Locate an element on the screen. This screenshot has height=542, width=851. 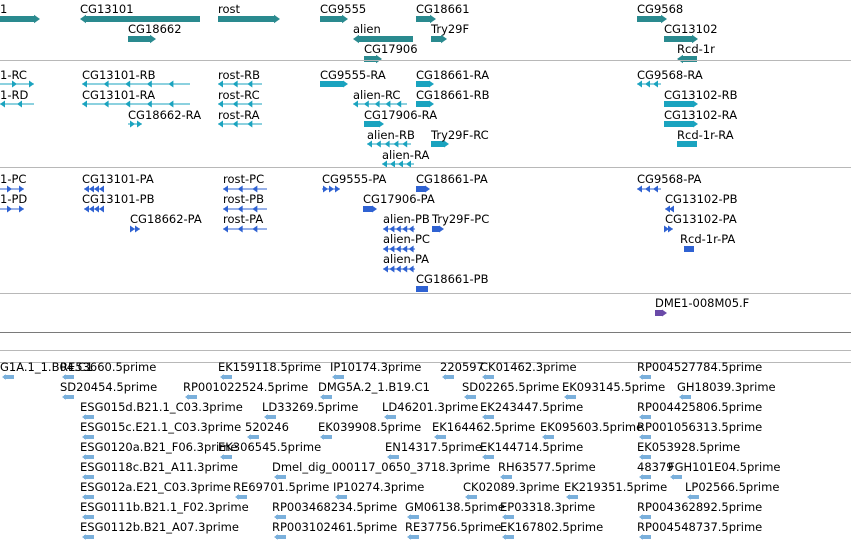
prot-label-cg13102-pa: CG13102-PA is located at coordinates (701, 219).